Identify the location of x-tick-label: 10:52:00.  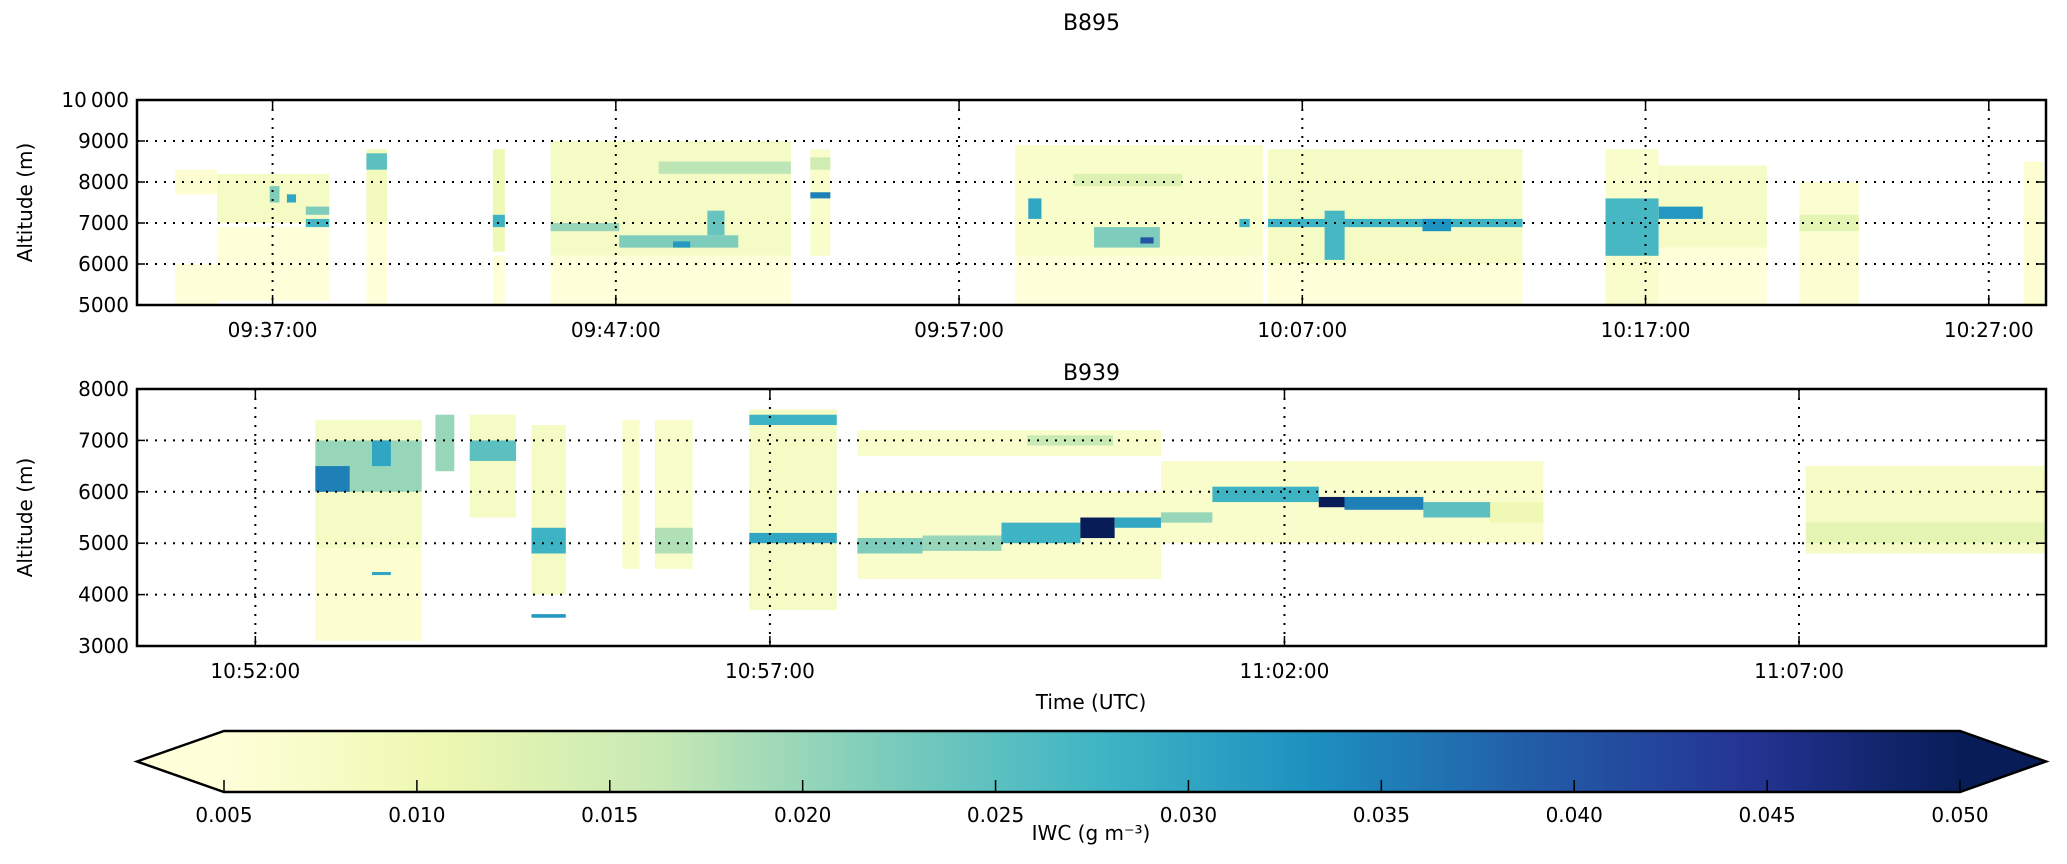
(255, 671).